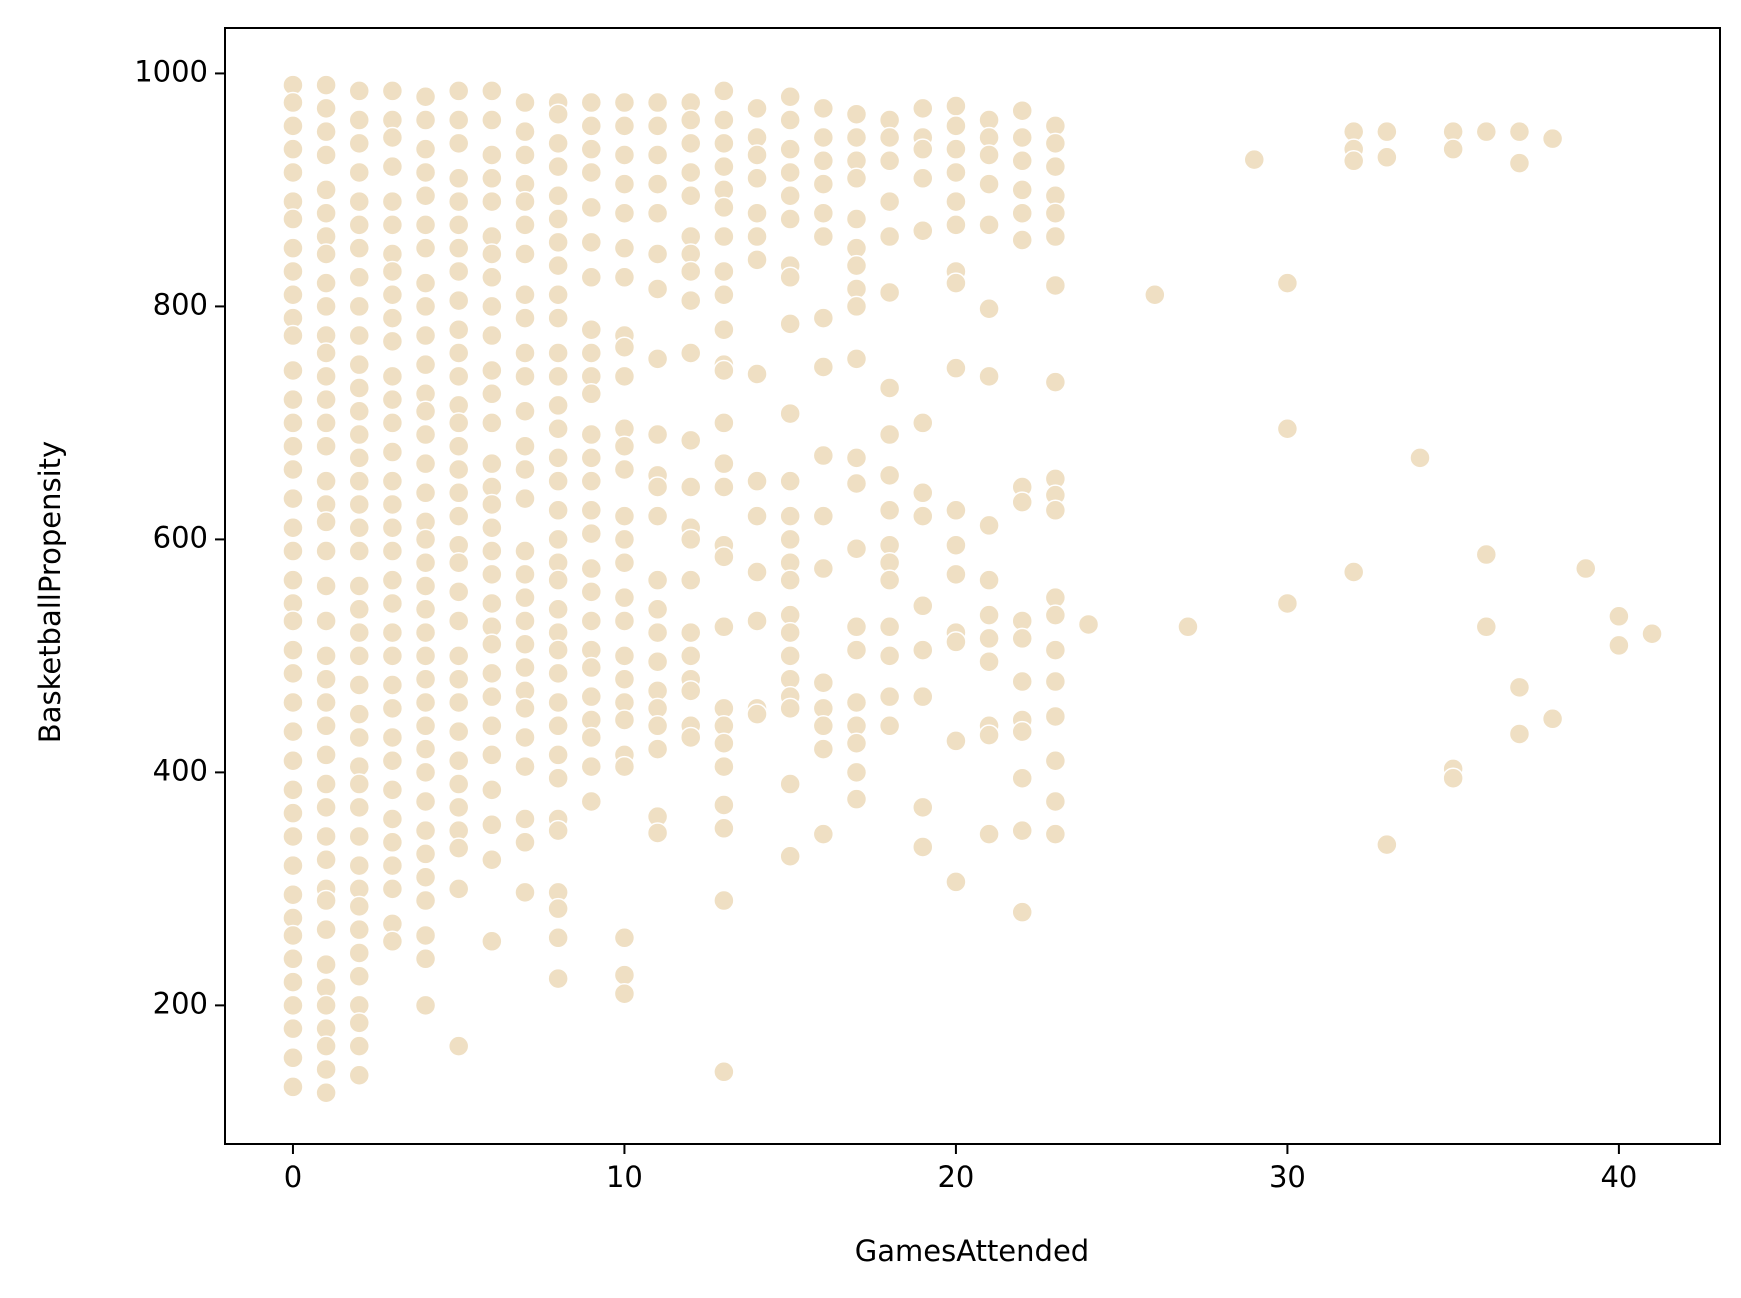 The image size is (1741, 1298). Describe the element at coordinates (180, 537) in the screenshot. I see `y-tick-label: 600` at that location.